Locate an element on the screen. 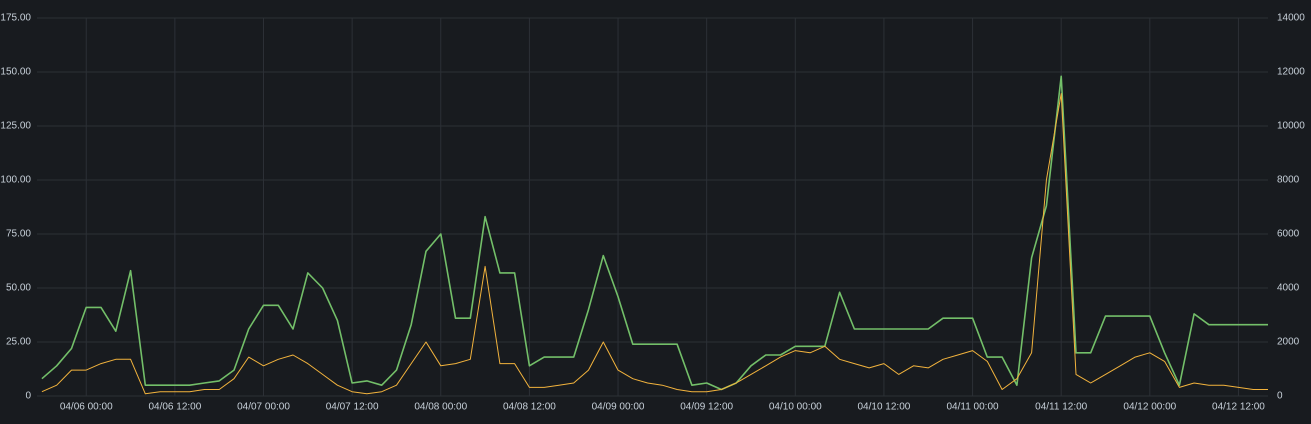  x-tick-label: 04/10 00:00 is located at coordinates (795, 407).